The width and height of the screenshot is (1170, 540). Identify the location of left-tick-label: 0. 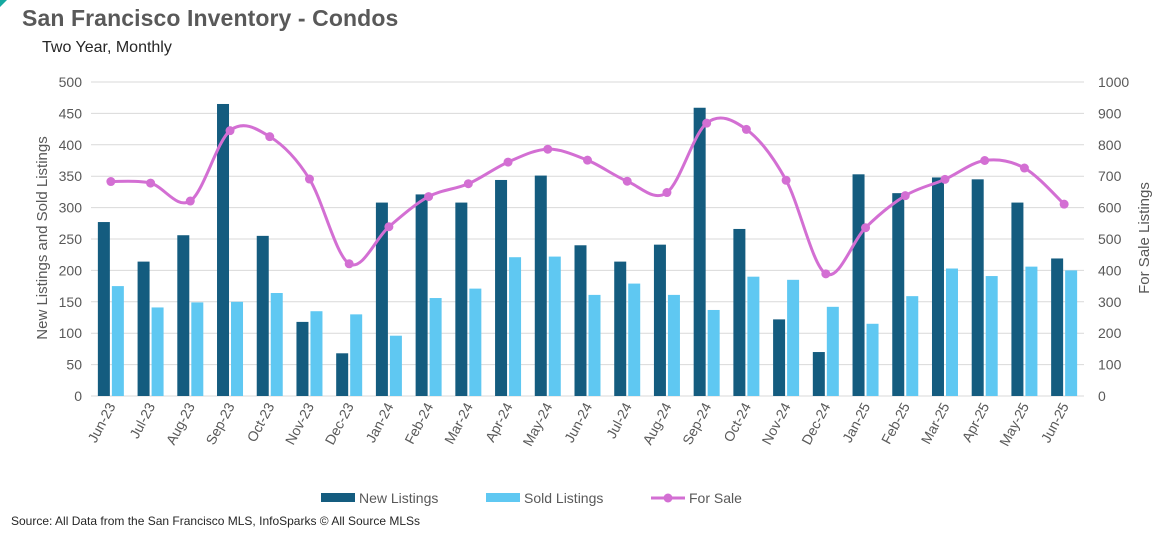
(78, 396).